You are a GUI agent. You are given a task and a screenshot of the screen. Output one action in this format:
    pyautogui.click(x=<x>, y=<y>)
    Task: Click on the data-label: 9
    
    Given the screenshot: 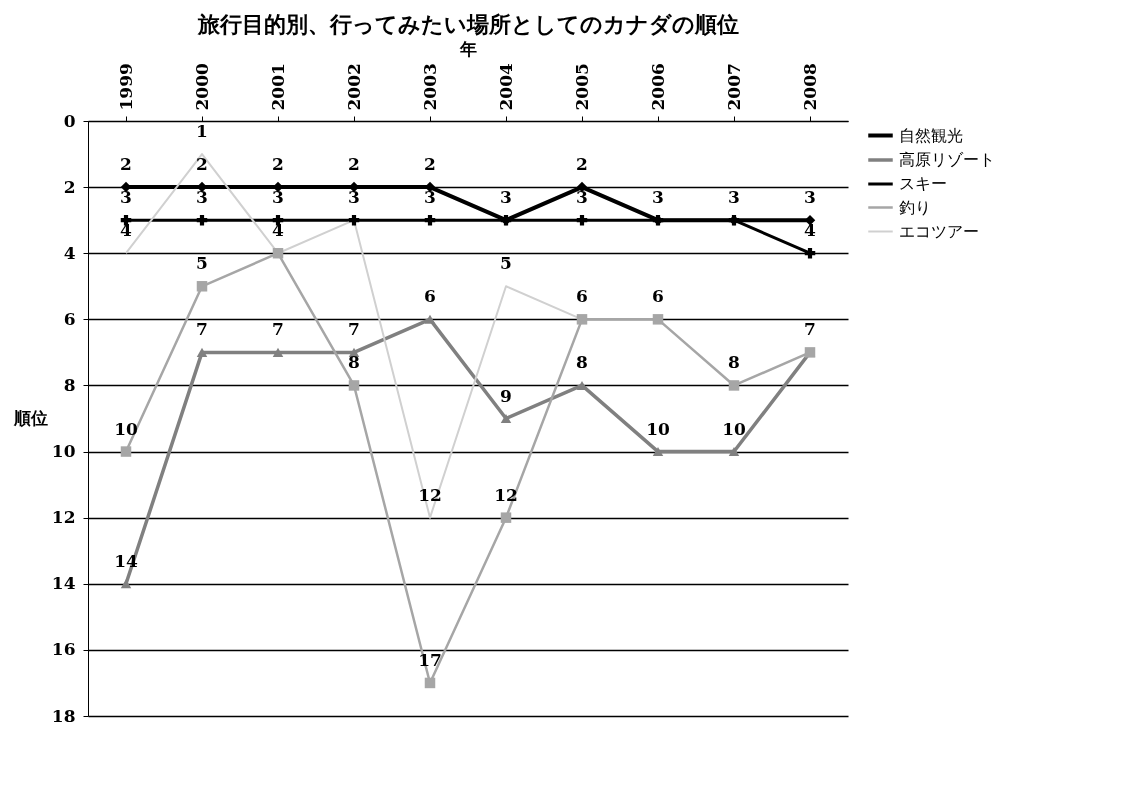 What is the action you would take?
    pyautogui.click(x=506, y=395)
    